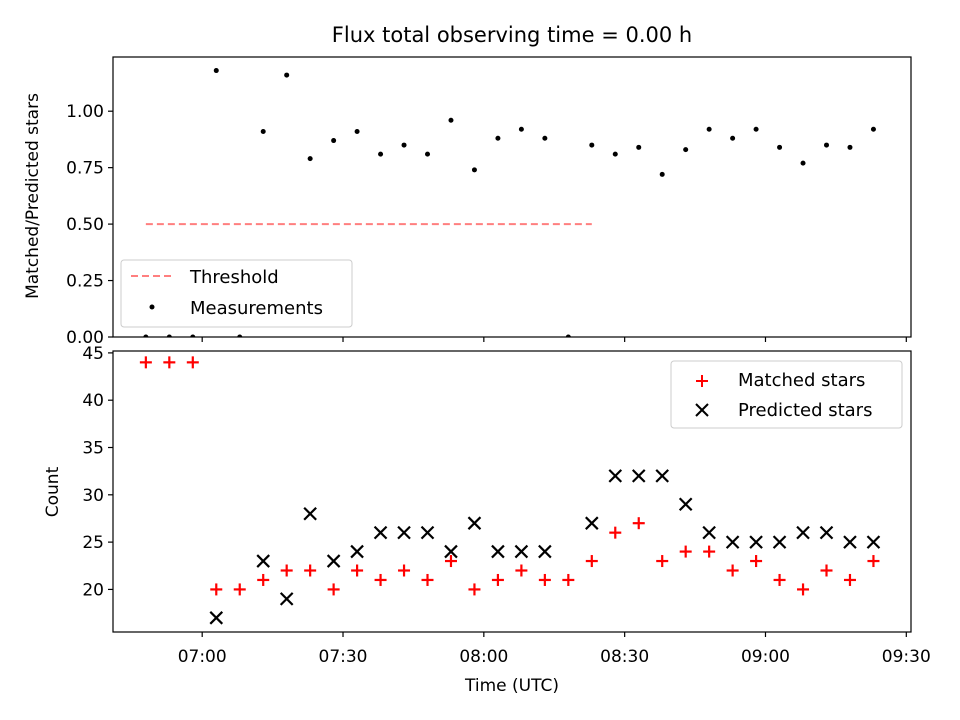 This screenshot has width=960, height=720. I want to click on y-tick-label: 35, so click(93, 449).